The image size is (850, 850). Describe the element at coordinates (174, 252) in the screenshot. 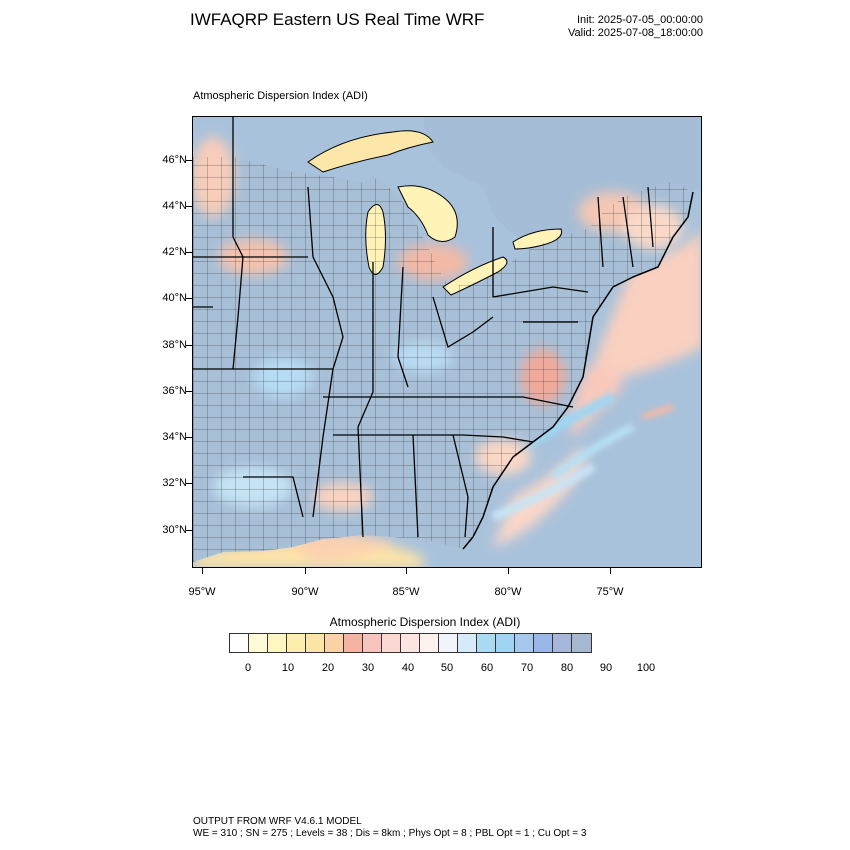

I see `lat-label-42: 42°N` at that location.